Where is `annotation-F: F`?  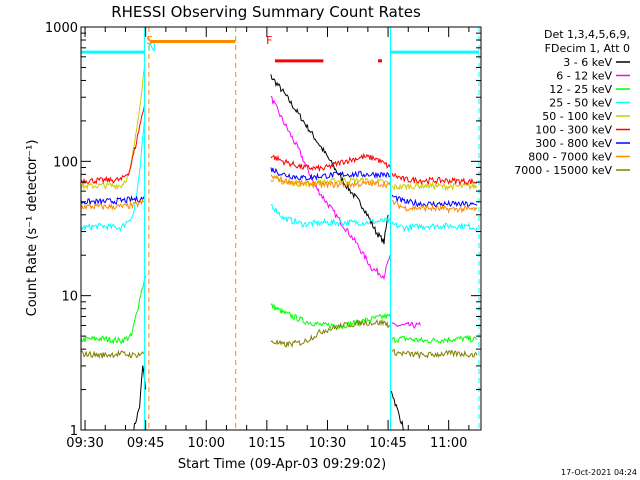 annotation-F: F is located at coordinates (269, 40).